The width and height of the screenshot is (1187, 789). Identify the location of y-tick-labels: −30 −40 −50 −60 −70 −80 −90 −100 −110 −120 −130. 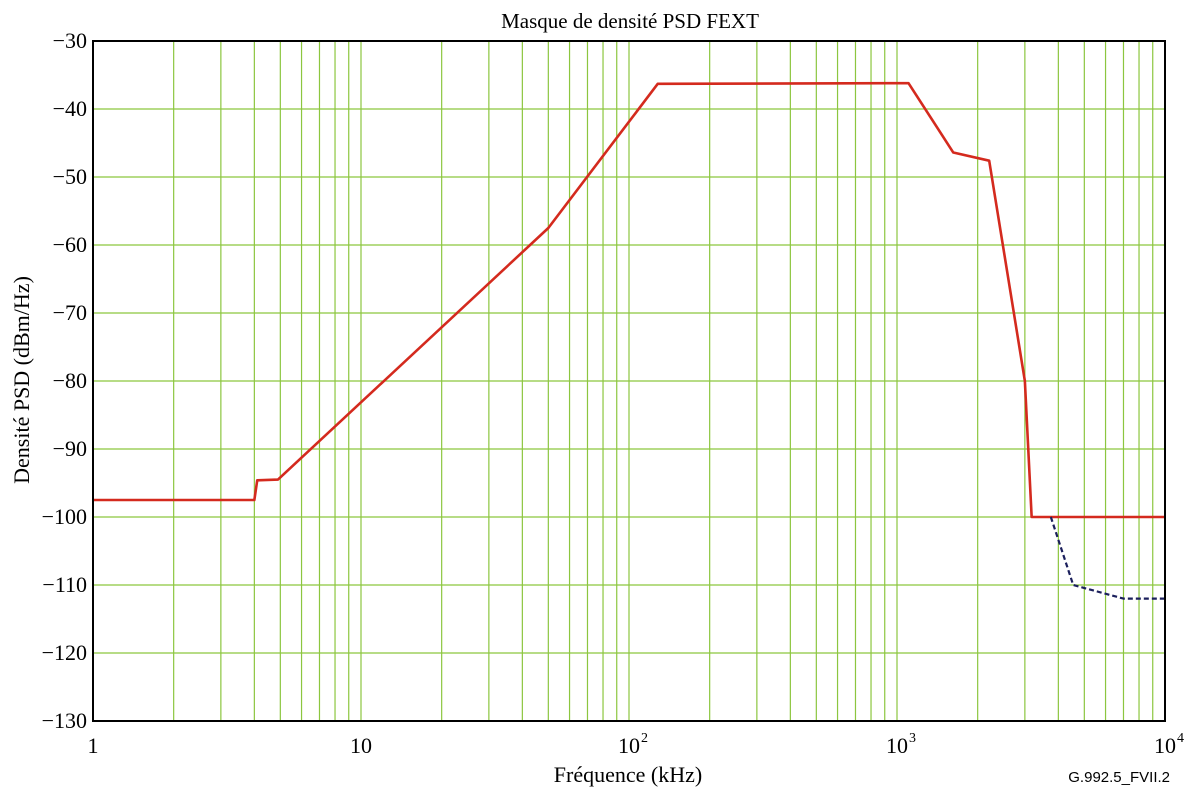
(64, 380).